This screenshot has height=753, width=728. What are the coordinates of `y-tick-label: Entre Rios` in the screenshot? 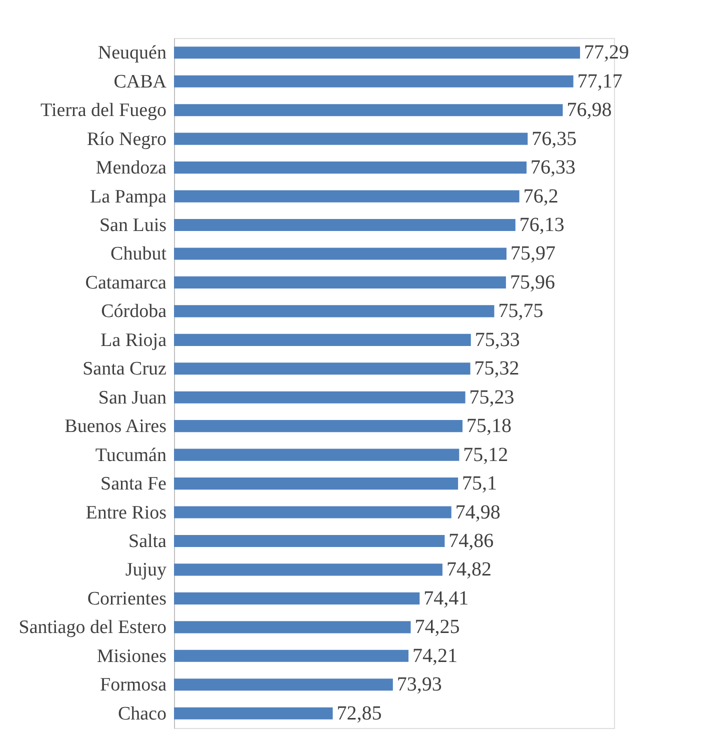 It's located at (126, 513).